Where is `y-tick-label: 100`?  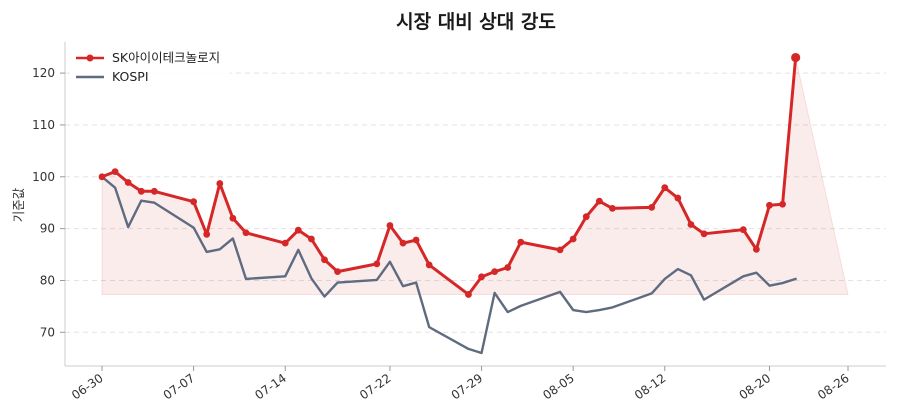 y-tick-label: 100 is located at coordinates (43, 177).